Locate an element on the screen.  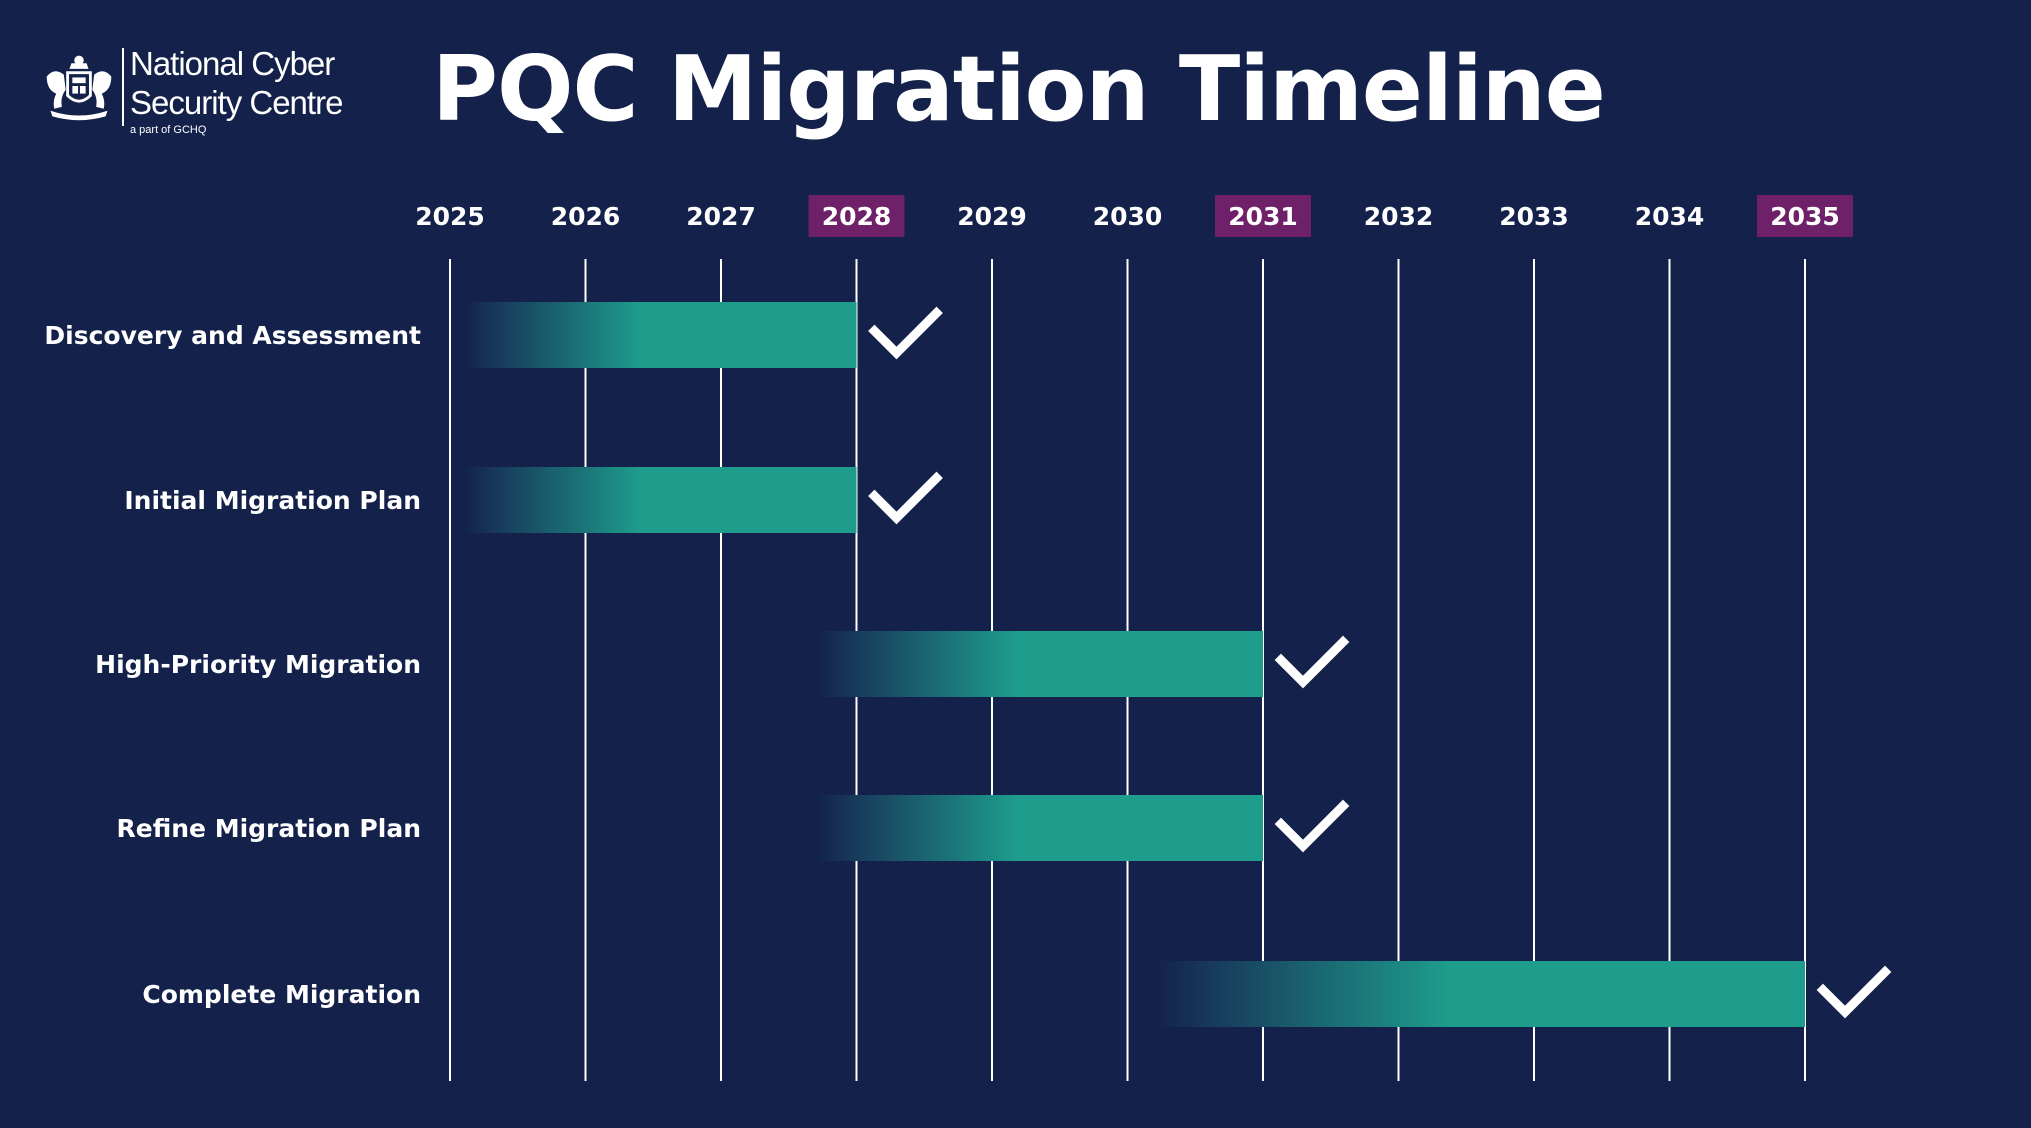
logo-wordmark: National Cyber Security Centre is located at coordinates (236, 83).